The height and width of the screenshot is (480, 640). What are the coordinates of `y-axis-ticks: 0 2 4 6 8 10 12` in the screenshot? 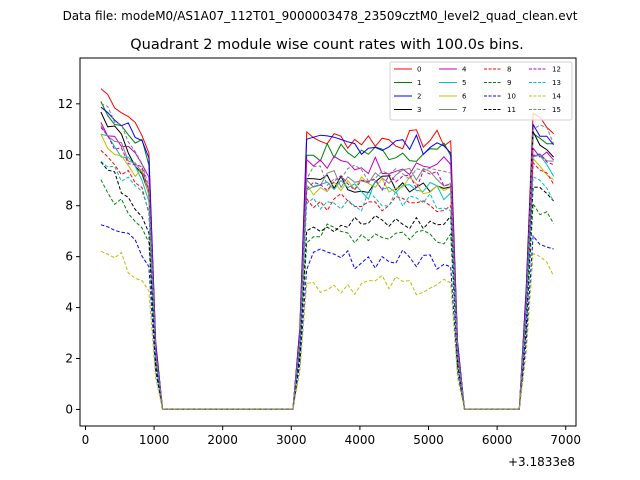 It's located at (69, 256).